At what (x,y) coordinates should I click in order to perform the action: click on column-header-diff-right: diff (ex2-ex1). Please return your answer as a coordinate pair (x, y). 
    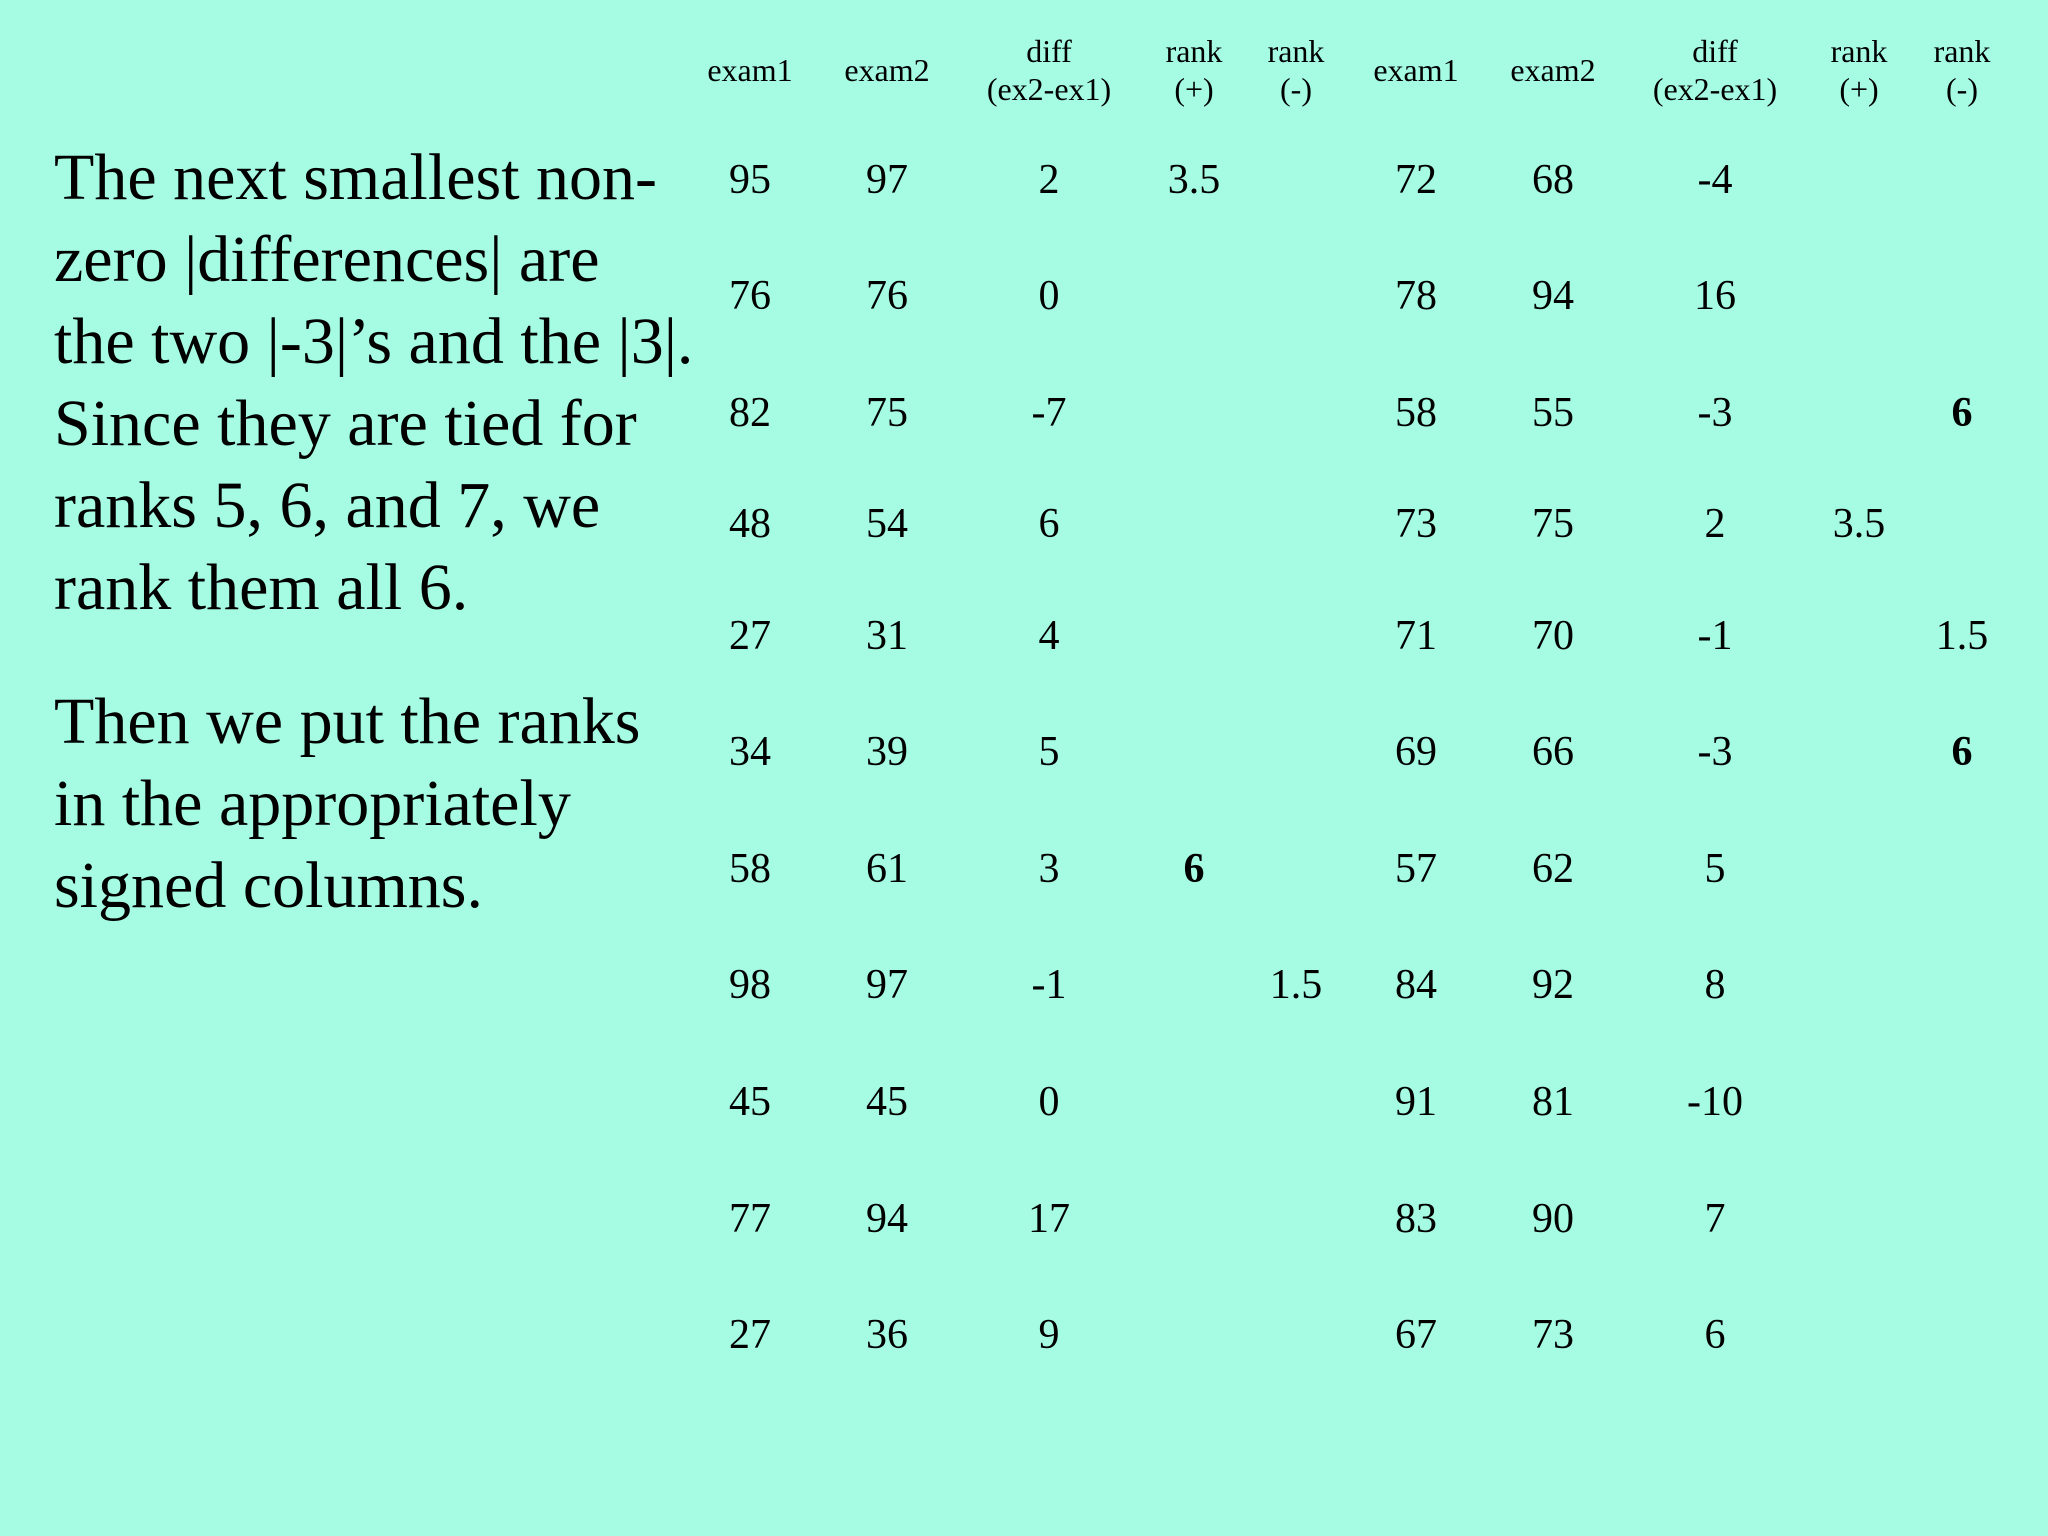
    Looking at the image, I should click on (1715, 70).